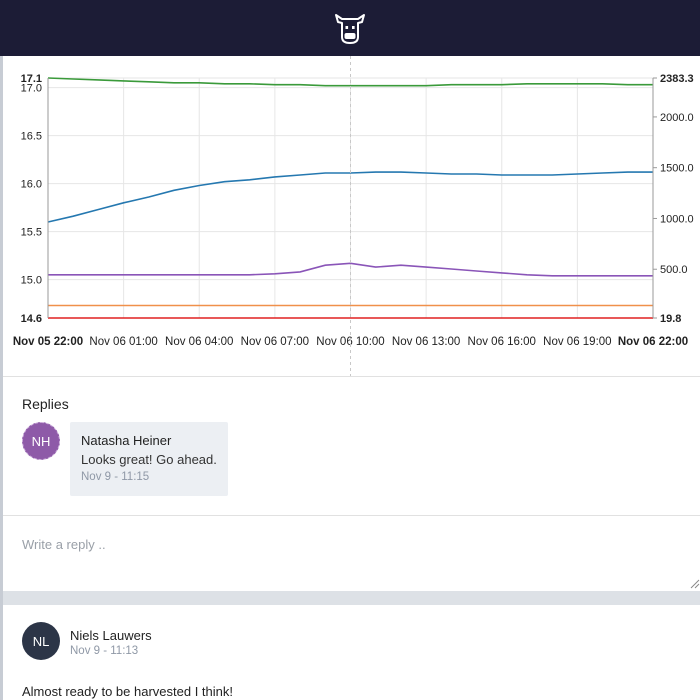 This screenshot has height=700, width=700. What do you see at coordinates (104, 651) in the screenshot?
I see `post-timestamp: Nov 9 - 11:13` at bounding box center [104, 651].